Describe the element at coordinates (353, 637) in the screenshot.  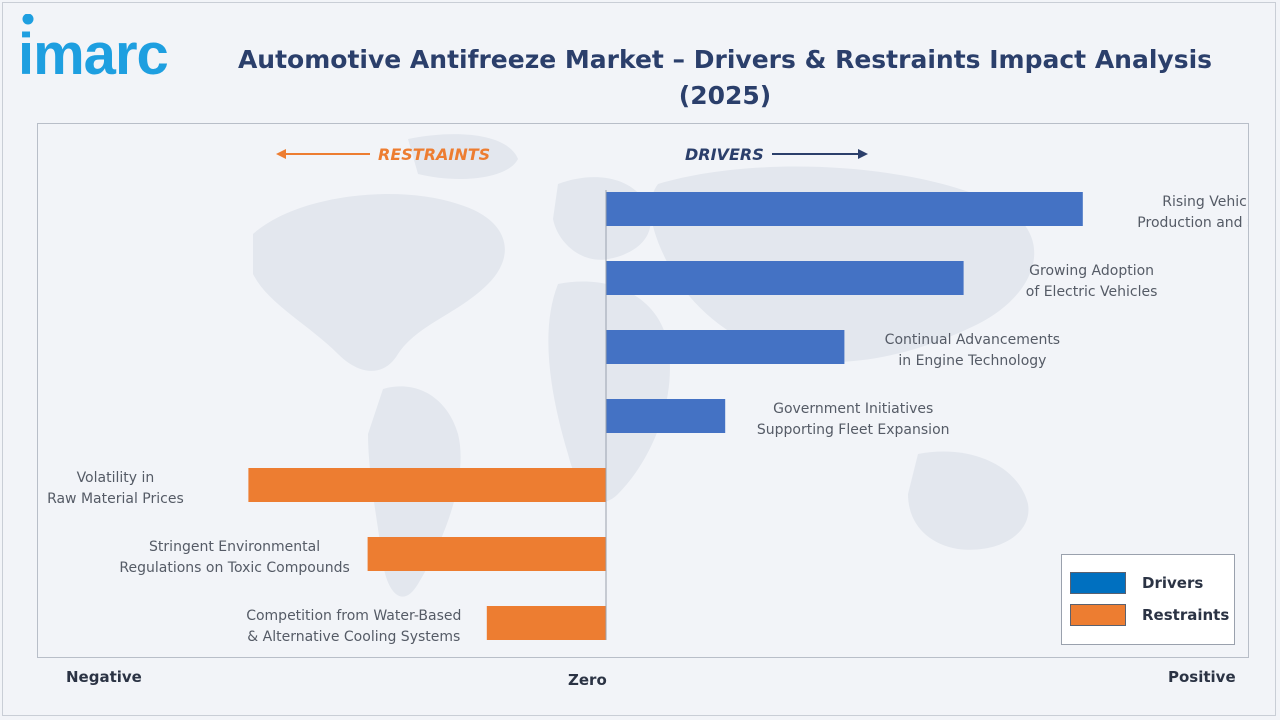
I see `bar-label-line: & Alternative Cooling Systems` at that location.